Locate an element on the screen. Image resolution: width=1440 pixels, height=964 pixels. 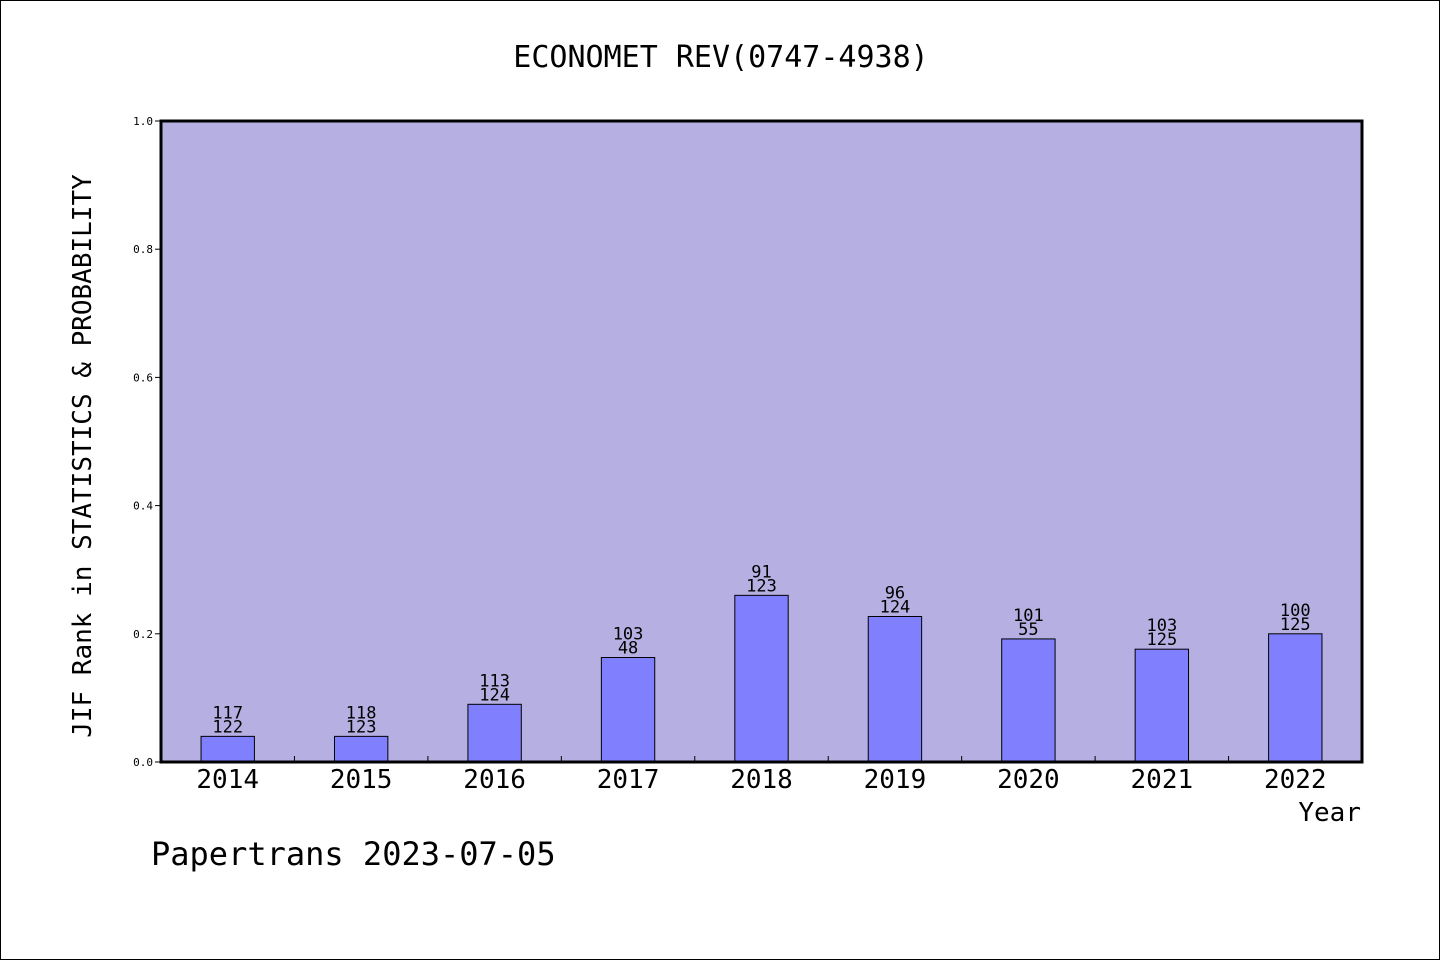
bar-2018 is located at coordinates (761, 678).